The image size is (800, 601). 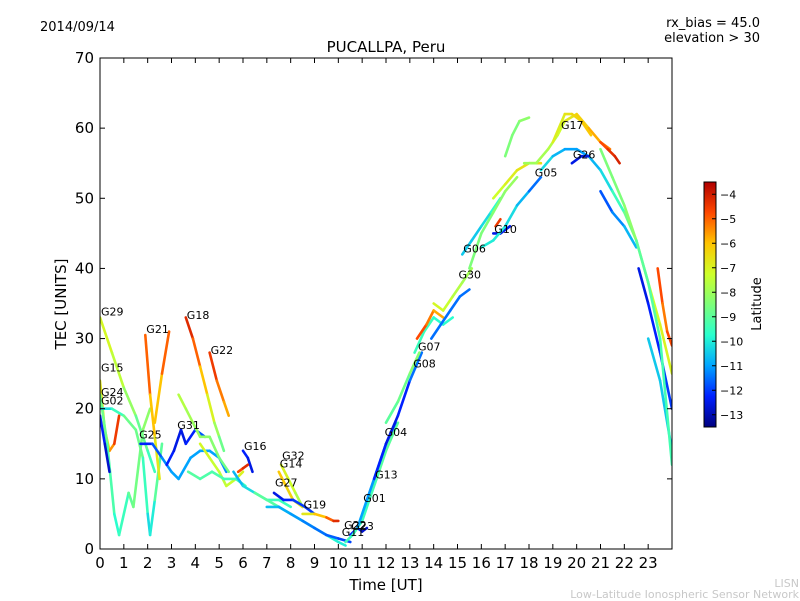 What do you see at coordinates (624, 563) in the screenshot?
I see `x-tick-label: 22` at bounding box center [624, 563].